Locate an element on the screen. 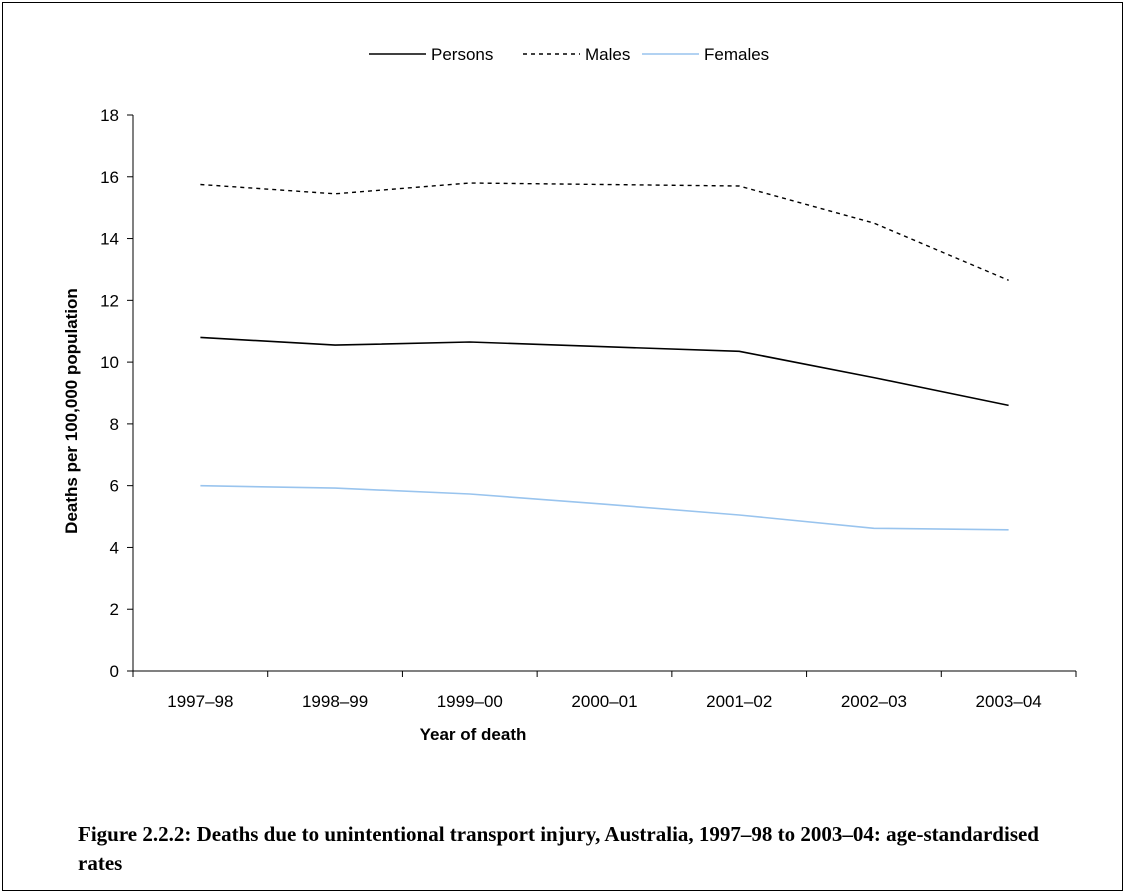  y-tick-label: 4 is located at coordinates (114, 547).